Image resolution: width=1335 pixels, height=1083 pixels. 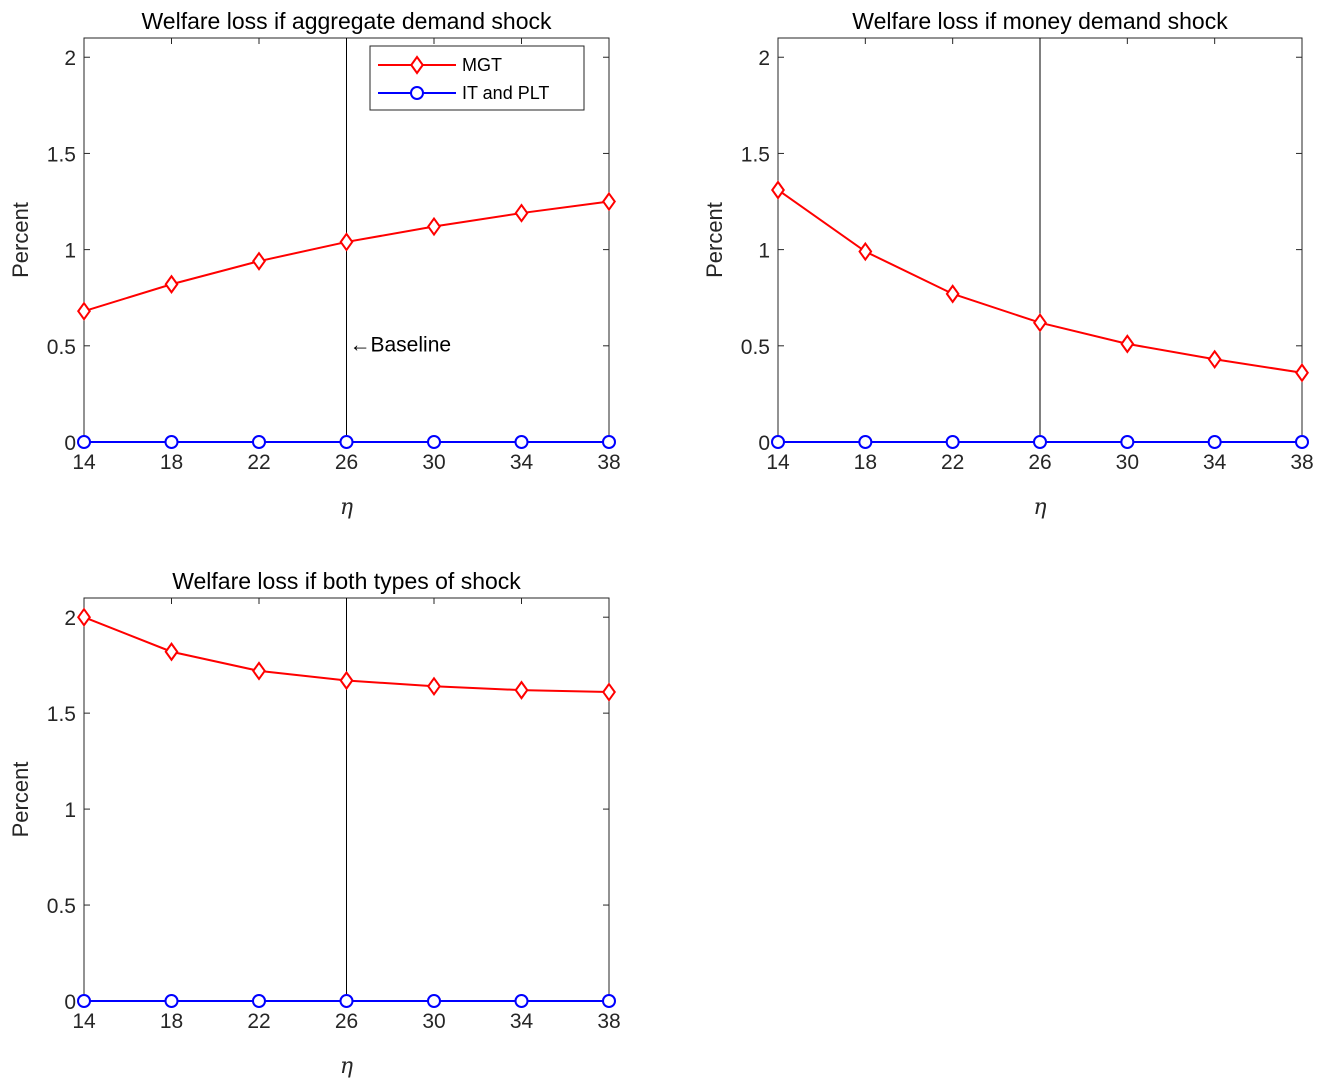 What do you see at coordinates (417, 65) in the screenshot?
I see `legend-marker-diamond` at bounding box center [417, 65].